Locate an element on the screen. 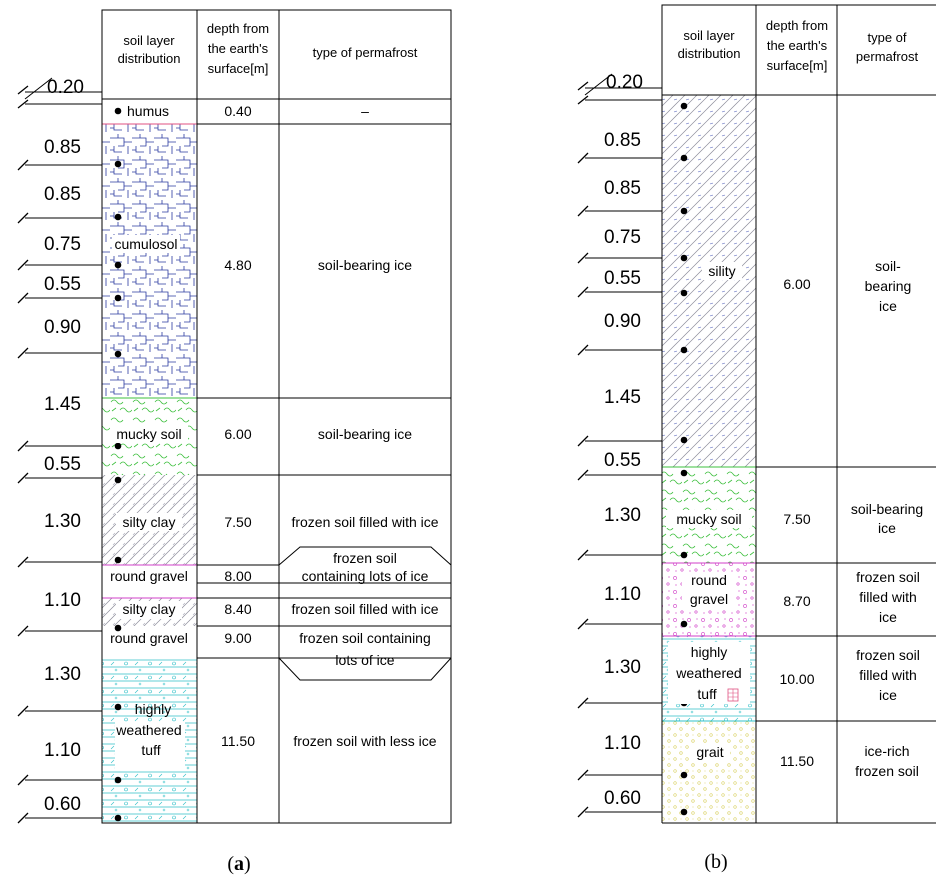  thickness-b-7: 0.55 is located at coordinates (622, 460).